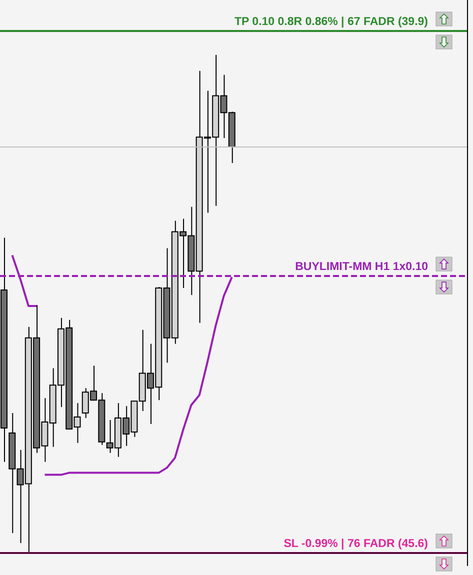  I want to click on ref-line-label: BUYLIMIT-MM H1 1x0.10, so click(361, 267).